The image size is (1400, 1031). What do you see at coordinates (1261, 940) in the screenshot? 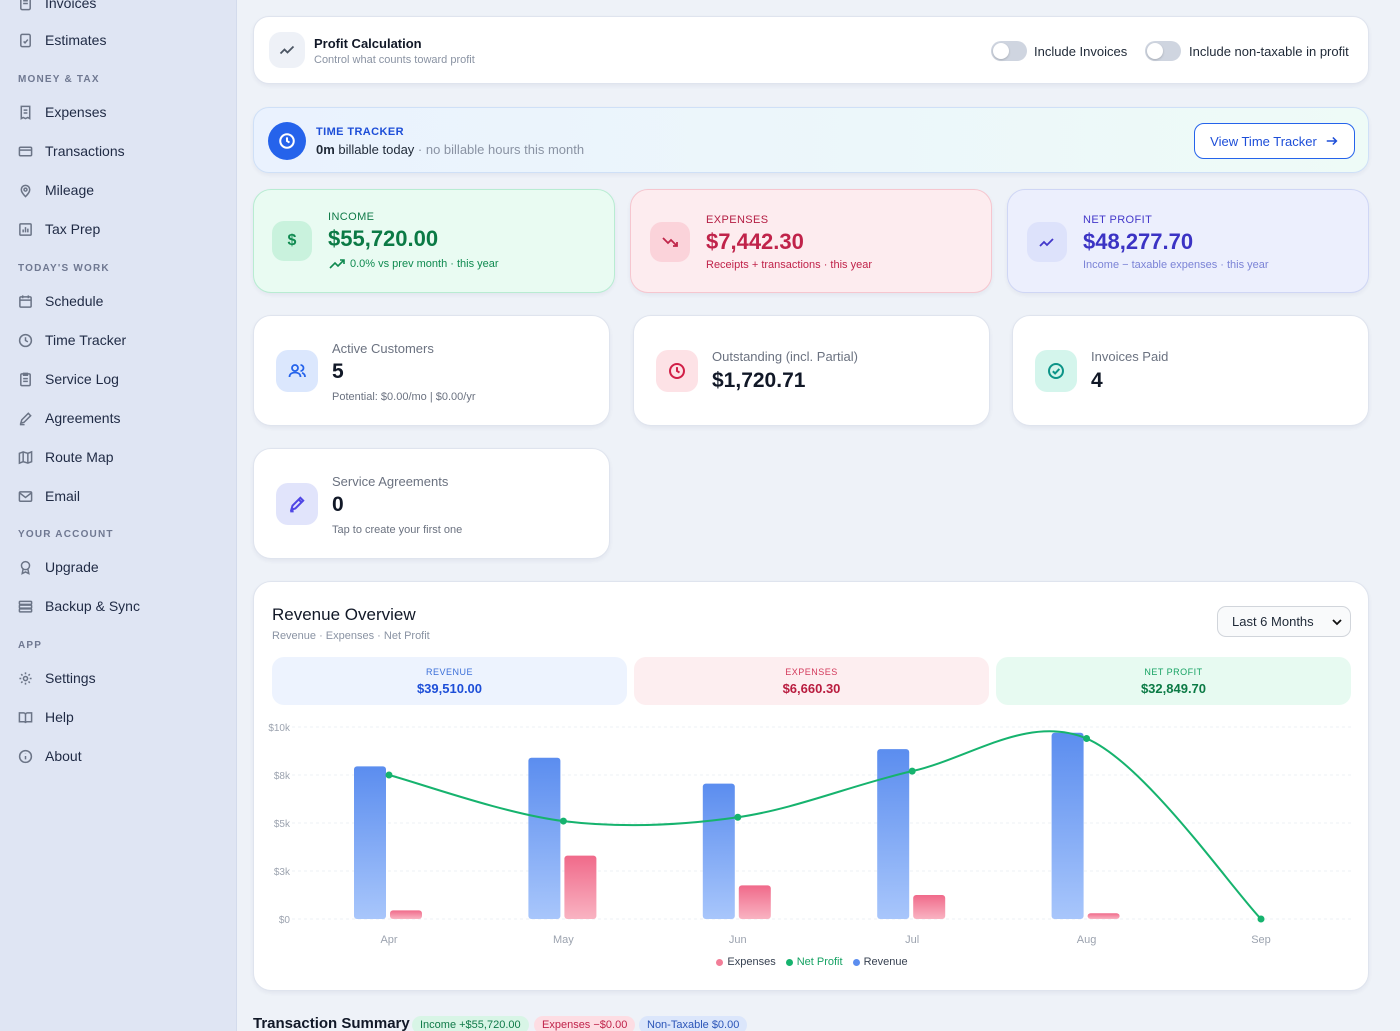
I see `x-tick-label: Sep` at bounding box center [1261, 940].